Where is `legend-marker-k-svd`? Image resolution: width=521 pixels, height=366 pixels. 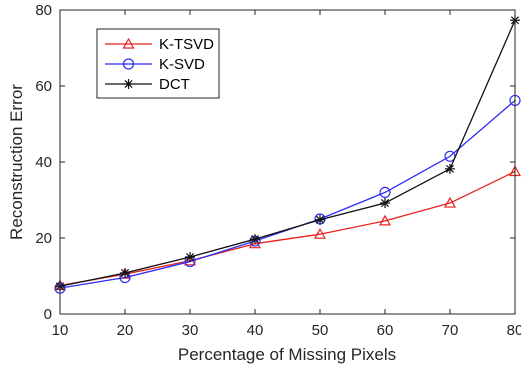
legend-marker-k-svd is located at coordinates (128, 64).